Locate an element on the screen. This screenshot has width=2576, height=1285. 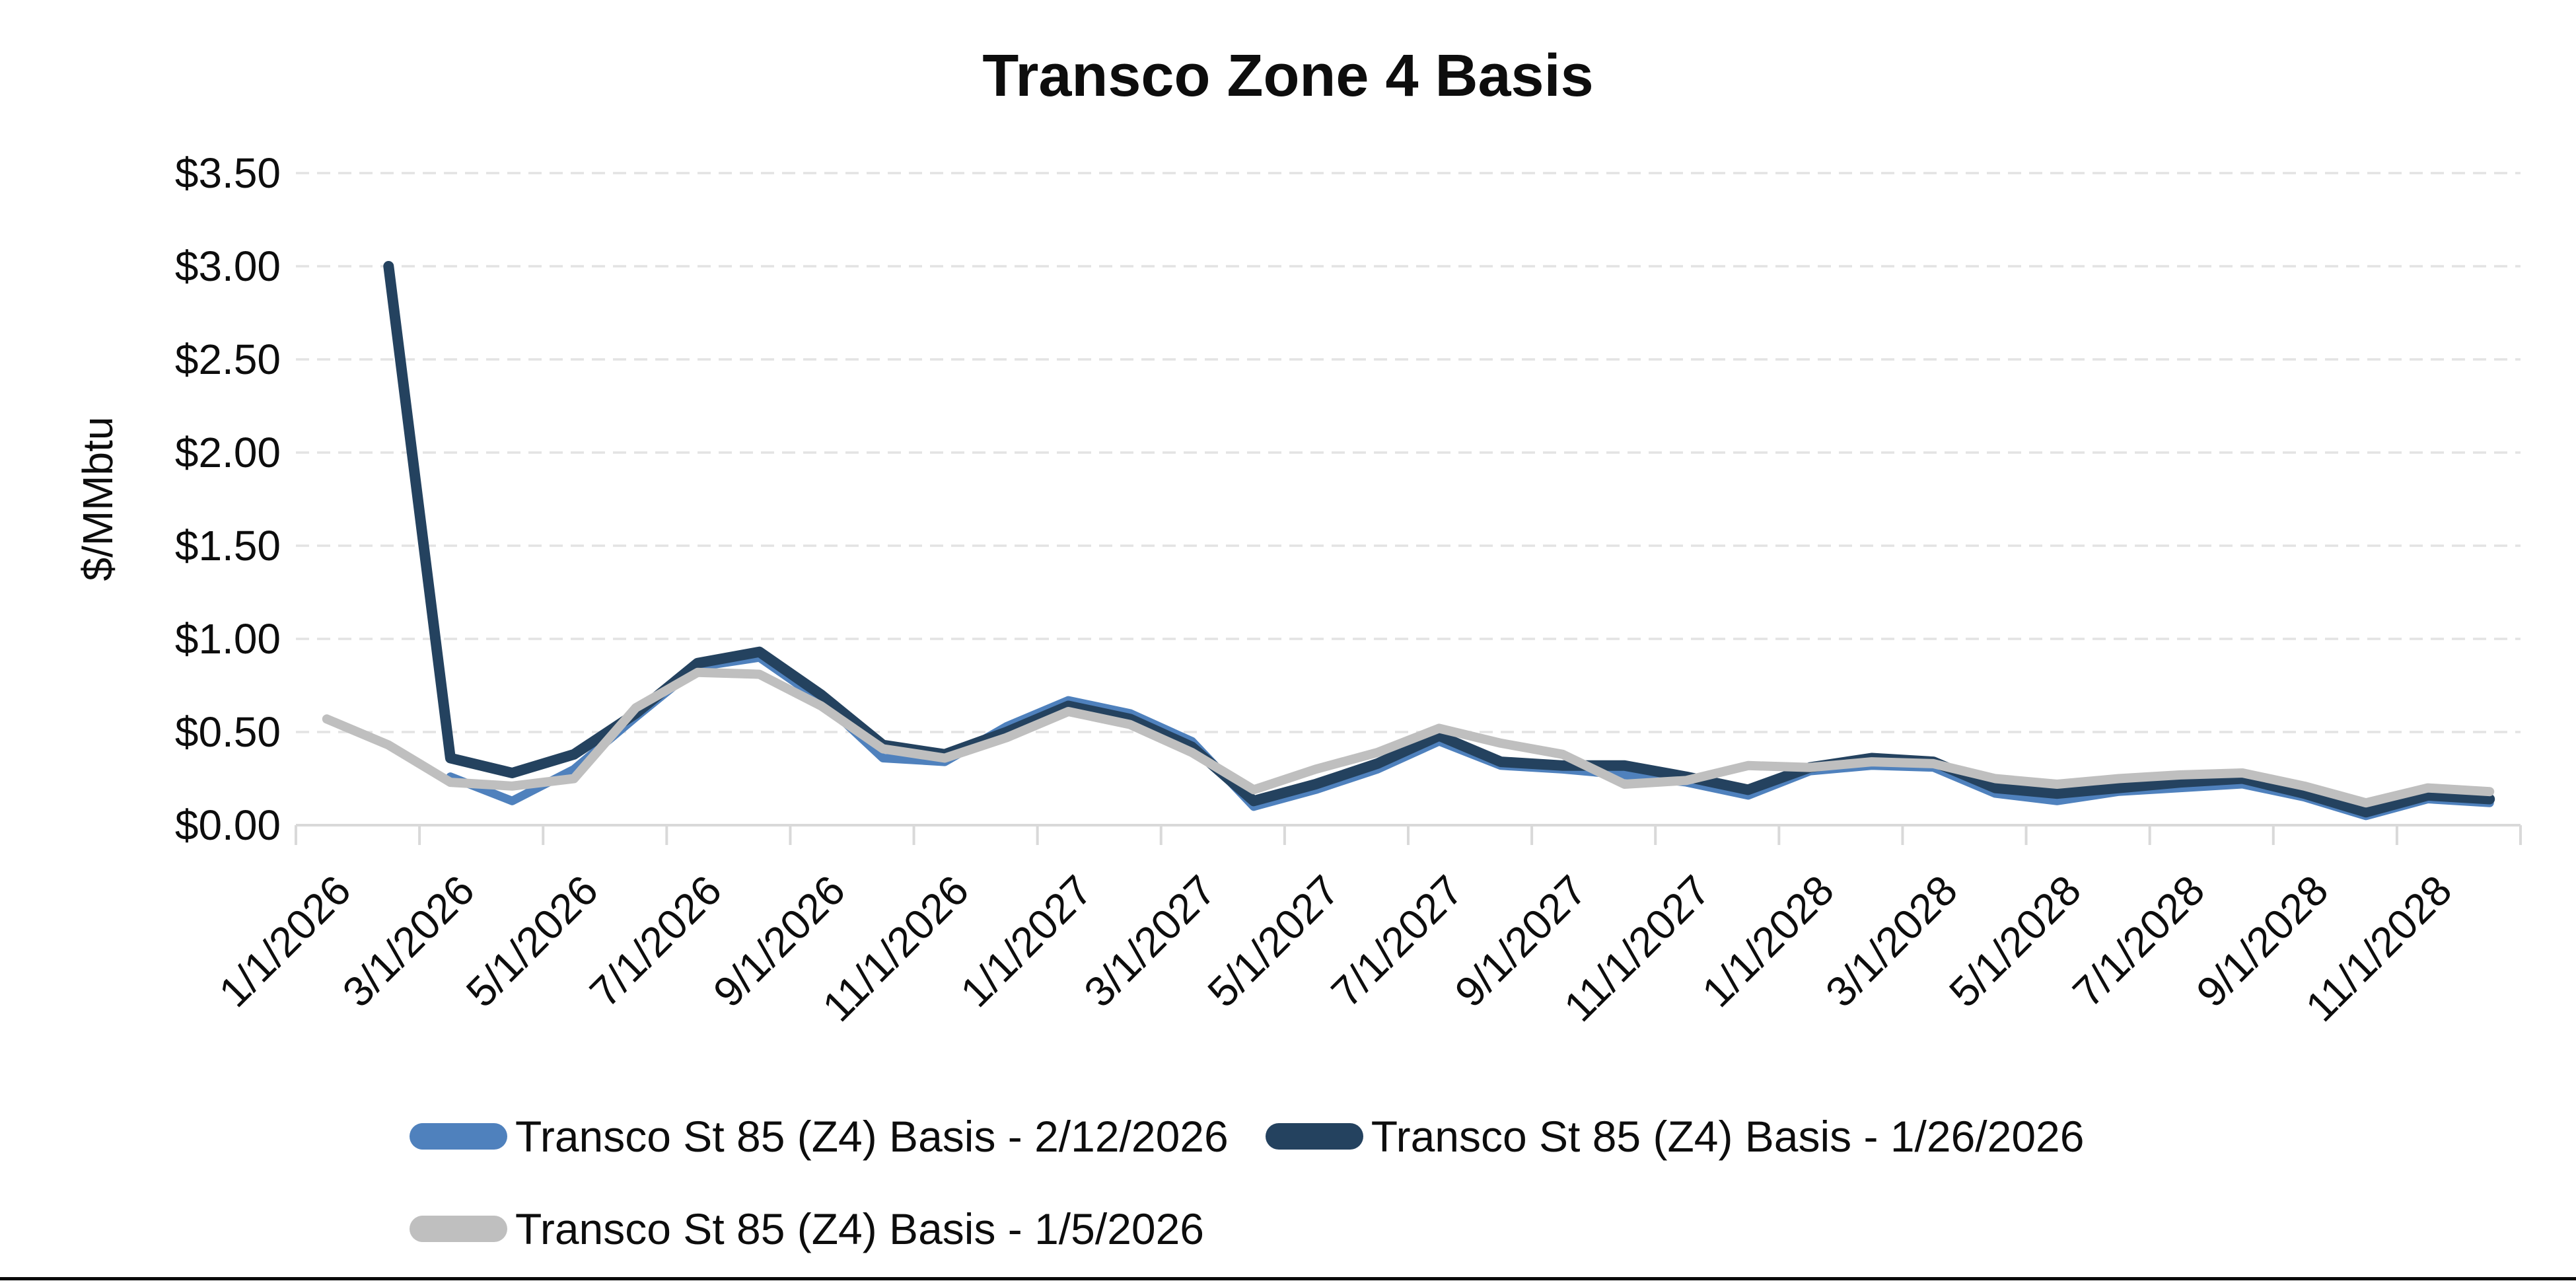
x-tick-label: 5/1/2026 is located at coordinates (532, 941).